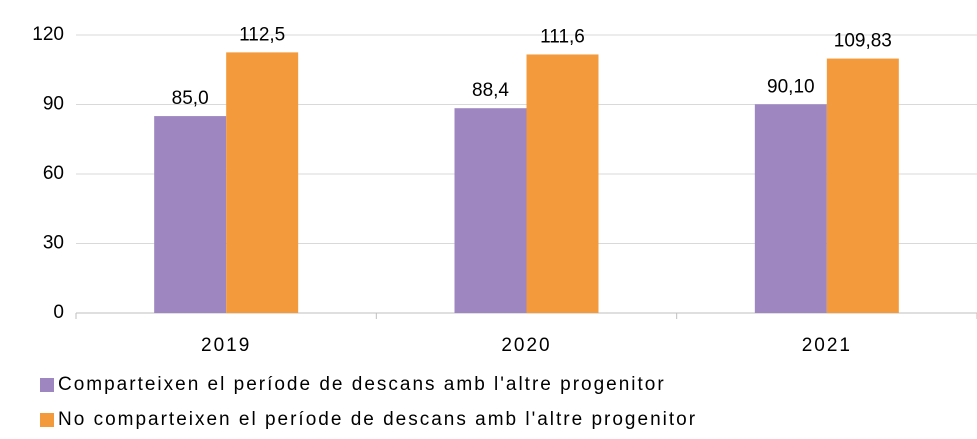 This screenshot has width=977, height=439. What do you see at coordinates (827, 345) in the screenshot?
I see `x-tick-label: 2021` at bounding box center [827, 345].